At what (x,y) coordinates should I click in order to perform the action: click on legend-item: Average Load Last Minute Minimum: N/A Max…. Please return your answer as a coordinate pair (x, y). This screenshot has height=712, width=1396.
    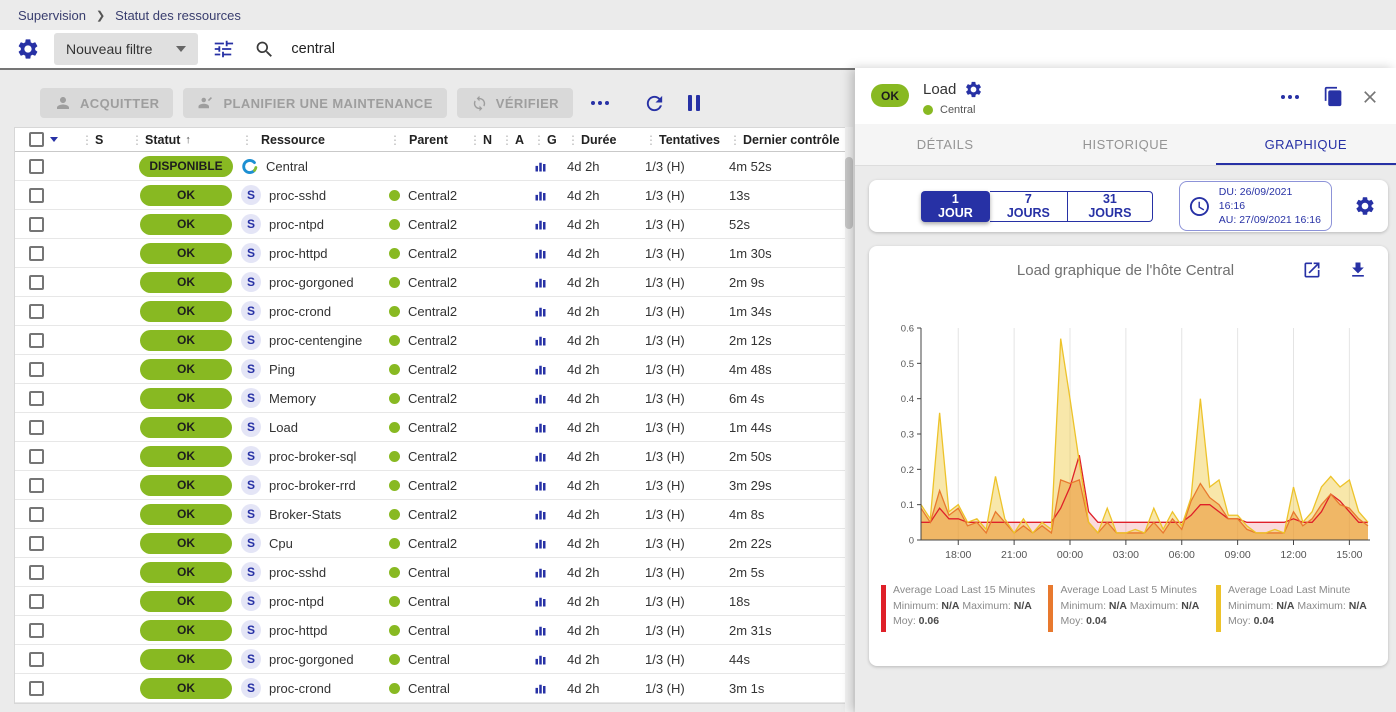
    Looking at the image, I should click on (1299, 607).